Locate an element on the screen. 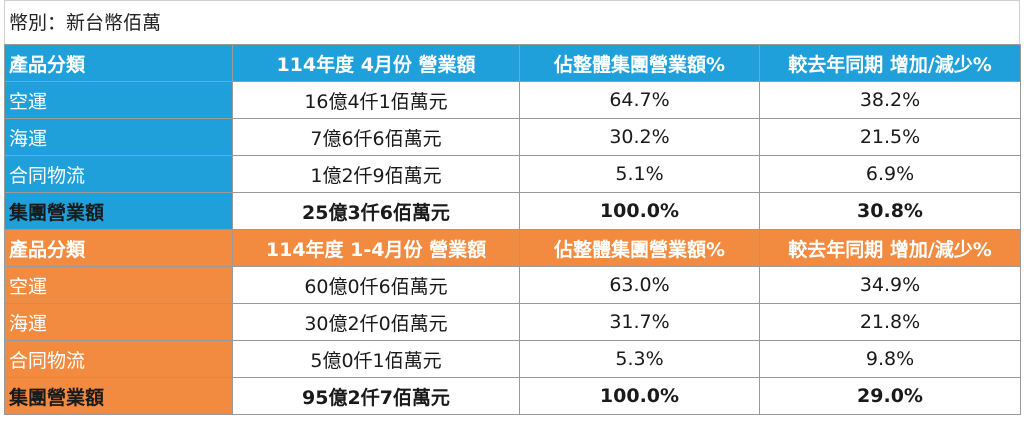 The width and height of the screenshot is (1024, 445). table-row: 海運 30億2仟0佰萬元 31.7% 21.8% is located at coordinates (512, 322).